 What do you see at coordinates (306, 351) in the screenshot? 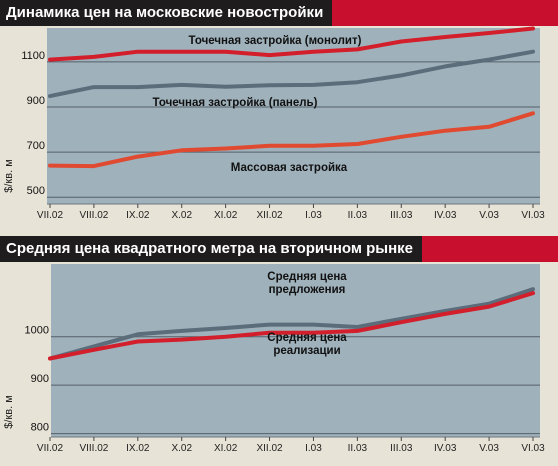
I see `chart2-sale-label-line2: реализации` at bounding box center [306, 351].